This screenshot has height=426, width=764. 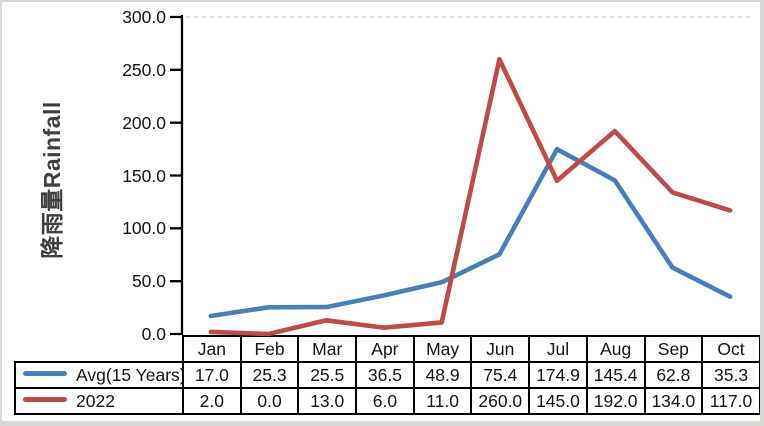 I want to click on value-cell: 17.0, so click(x=212, y=375).